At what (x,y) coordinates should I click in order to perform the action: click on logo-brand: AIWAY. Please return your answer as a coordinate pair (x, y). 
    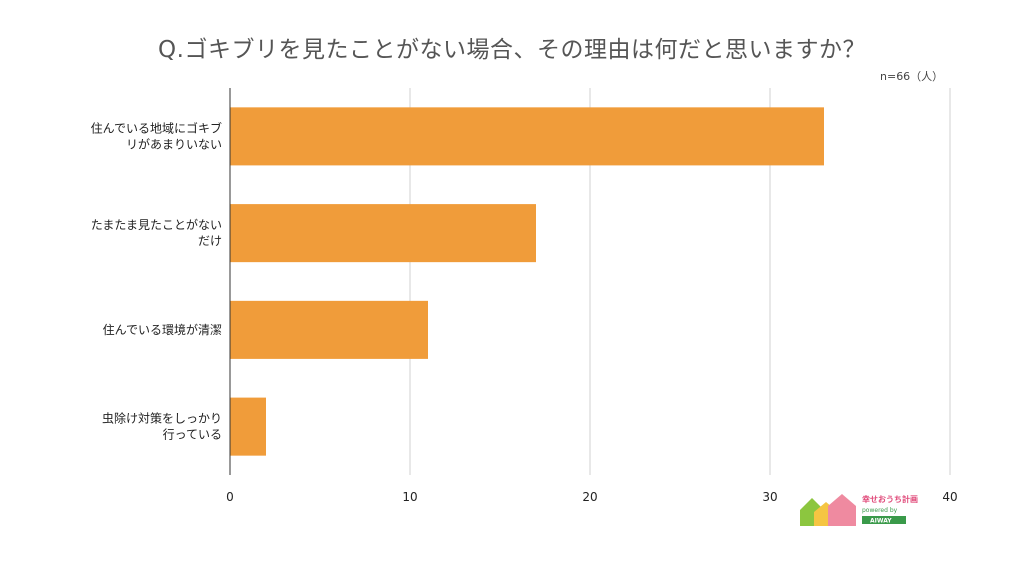
    Looking at the image, I should click on (881, 521).